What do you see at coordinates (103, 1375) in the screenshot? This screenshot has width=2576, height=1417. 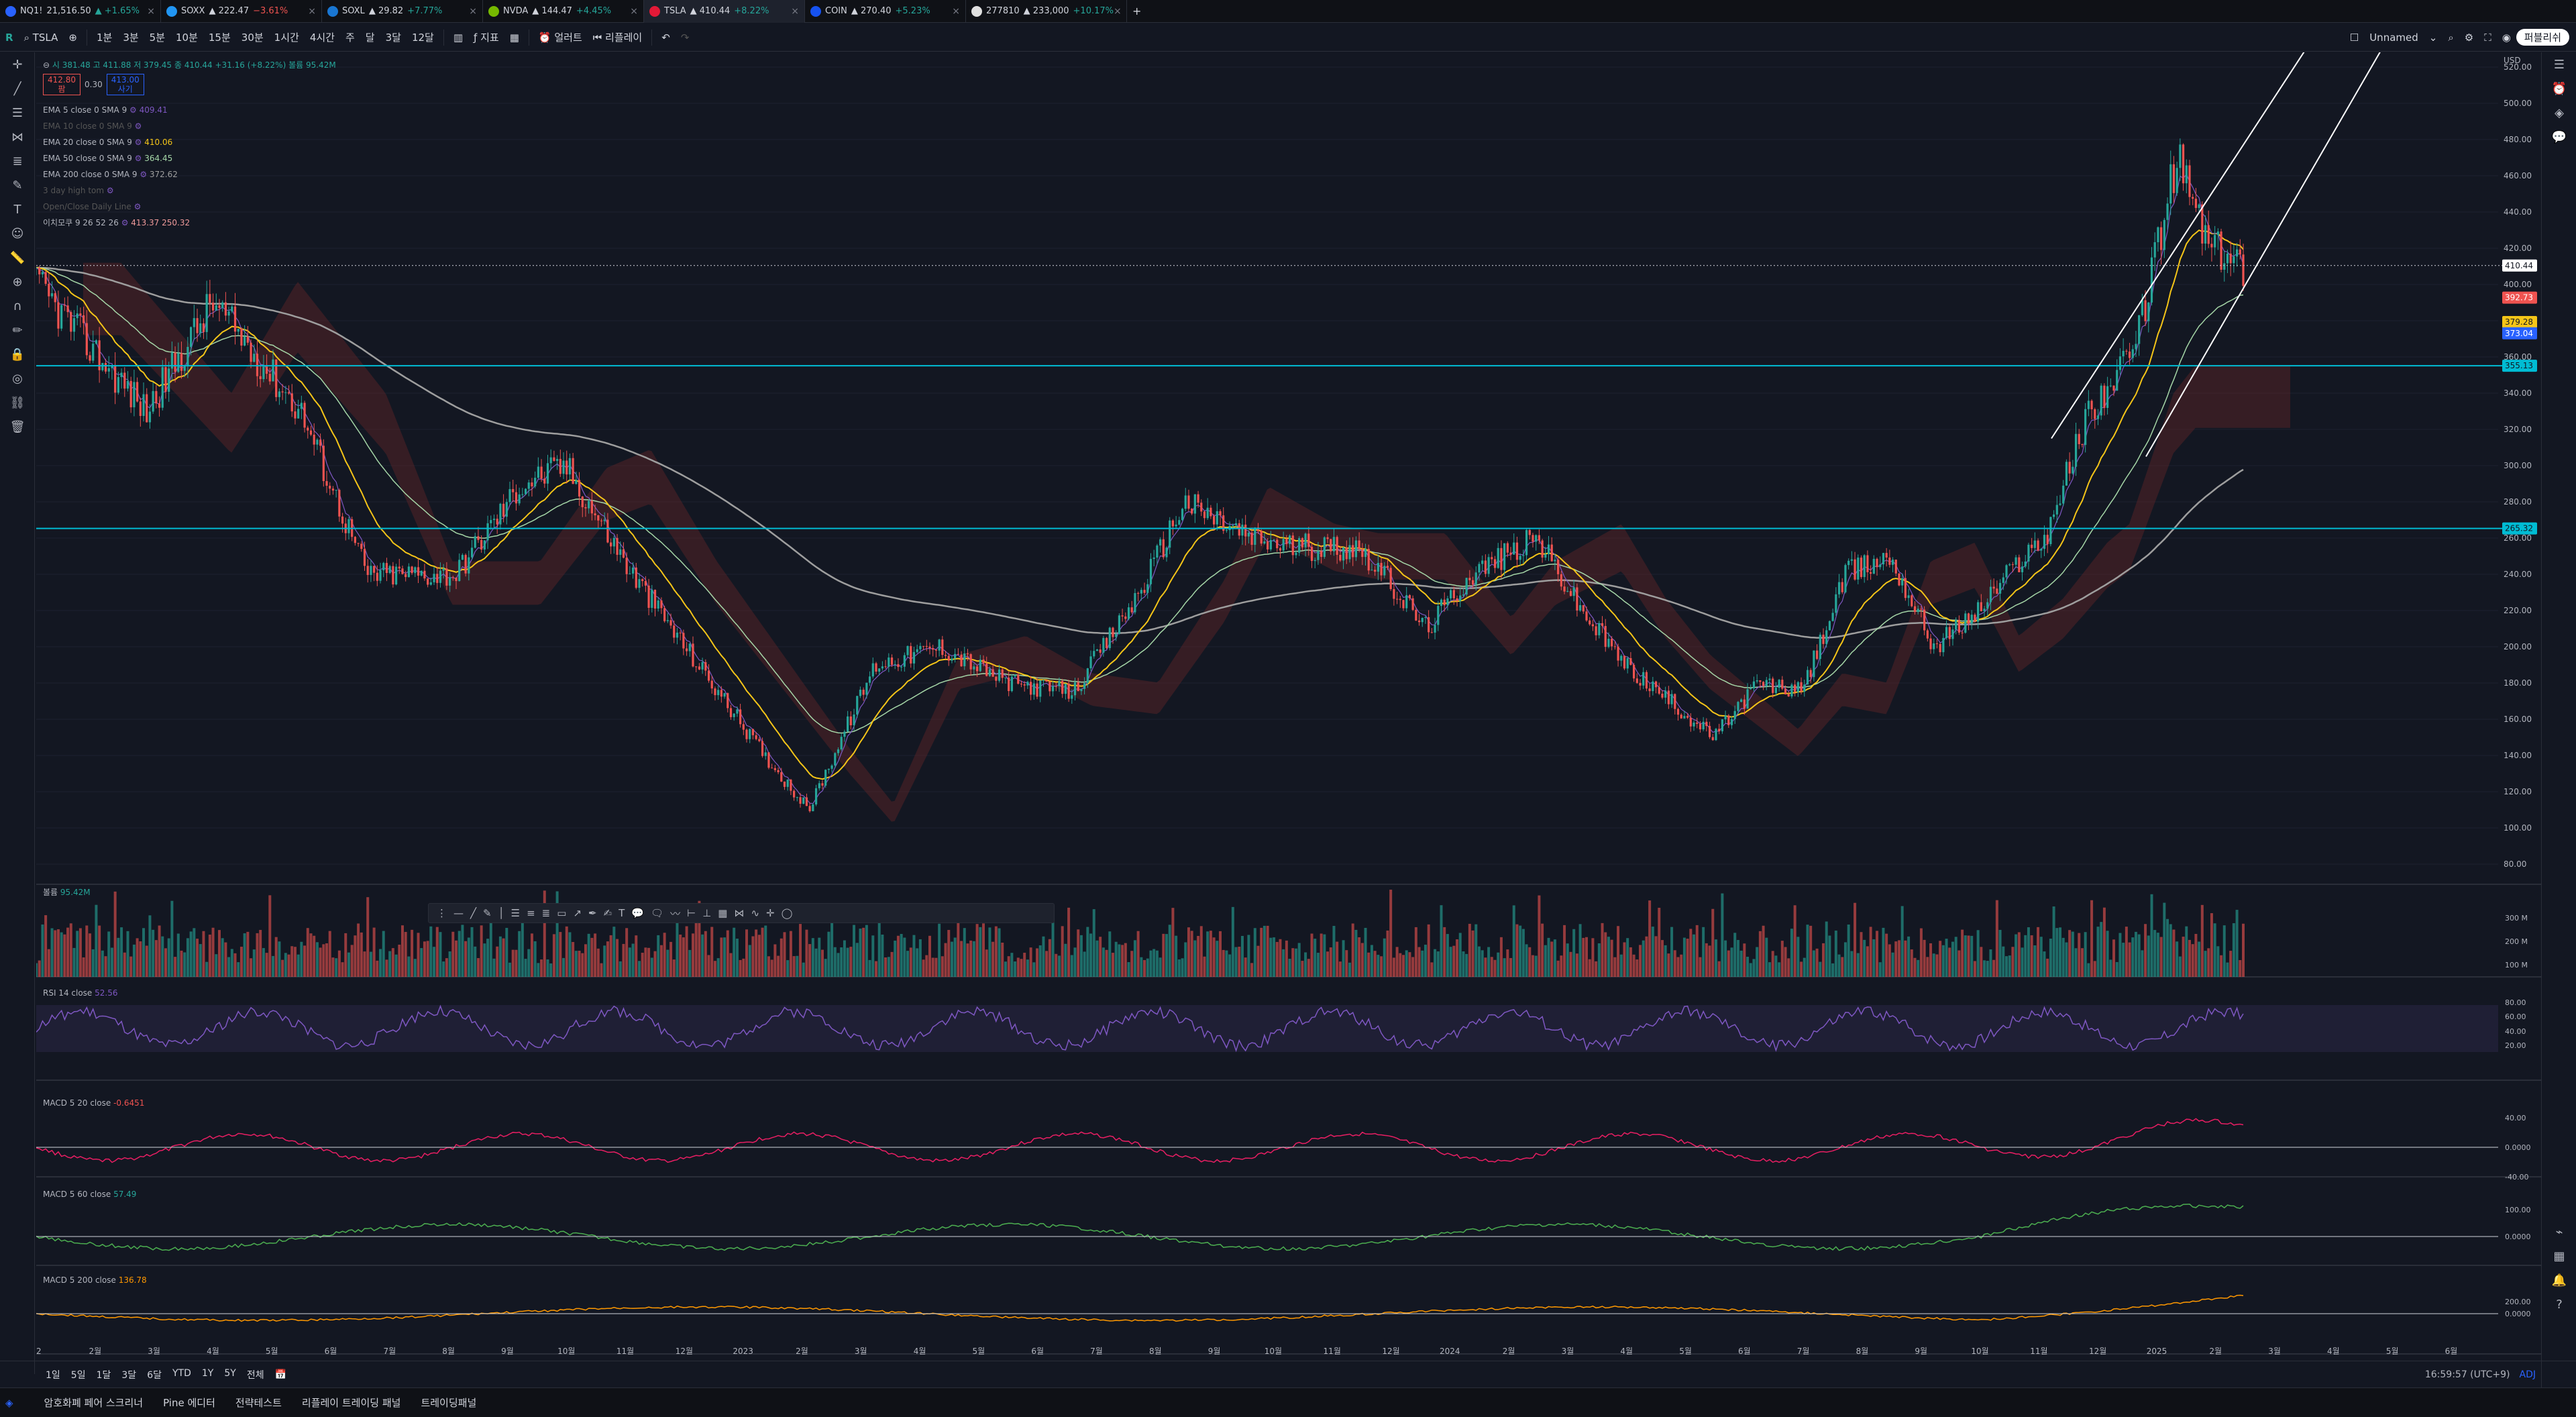 I see `range-2: 1달` at bounding box center [103, 1375].